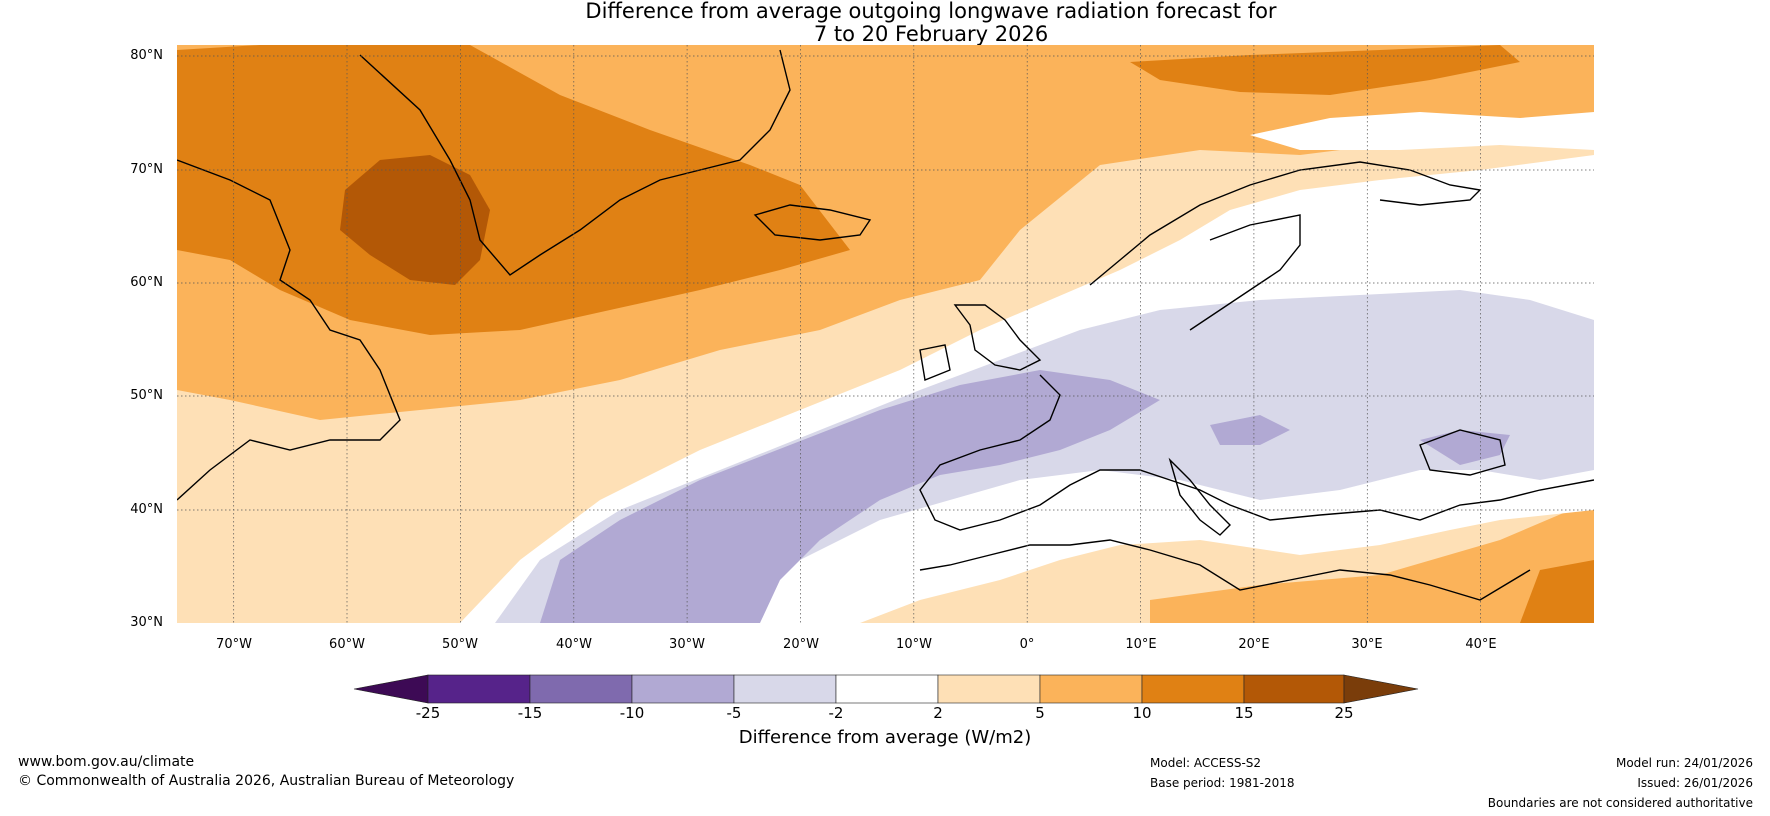 This screenshot has height=816, width=1770. I want to click on colorbar-tick-neg25: -25, so click(428, 713).